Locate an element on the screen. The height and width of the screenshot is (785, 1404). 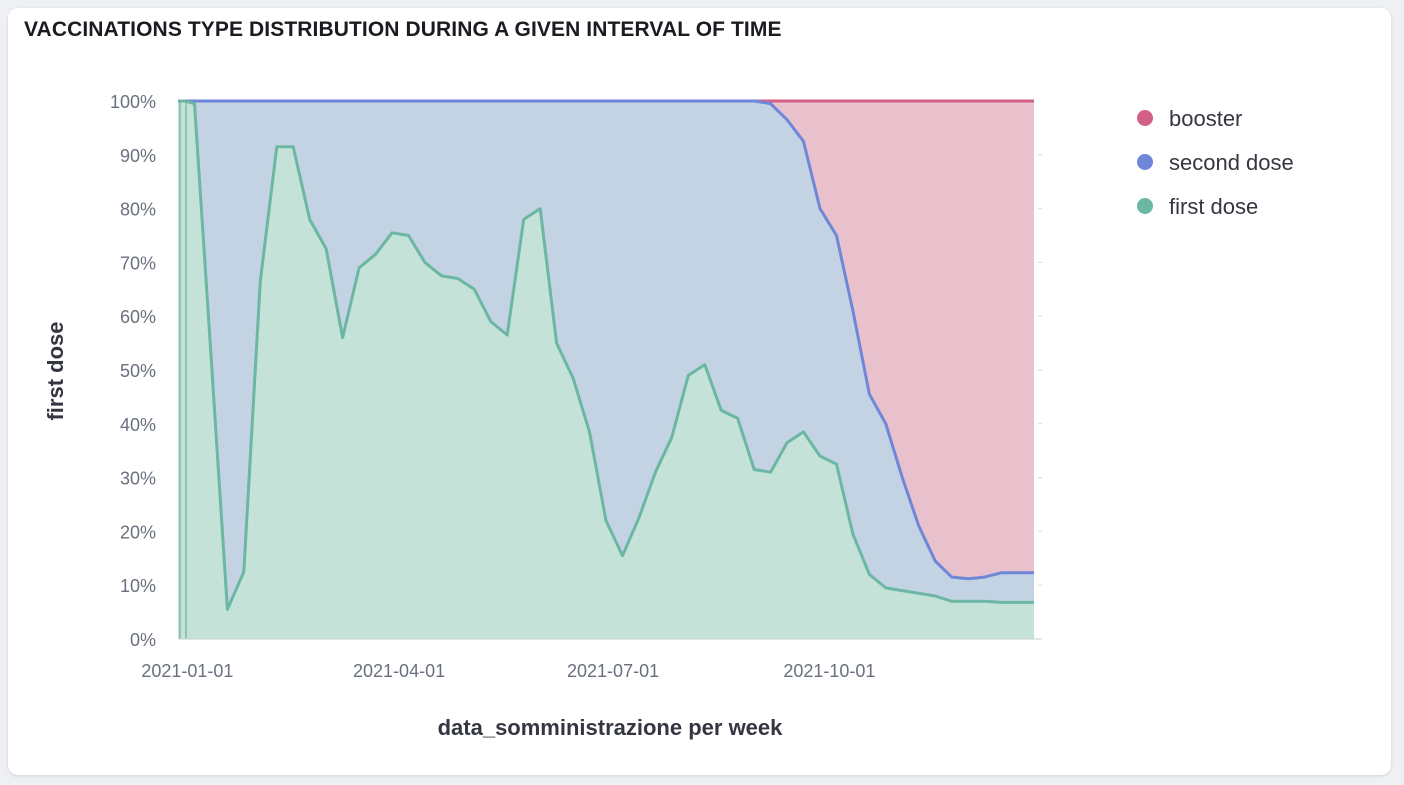
y-tick-label: 100% is located at coordinates (133, 102).